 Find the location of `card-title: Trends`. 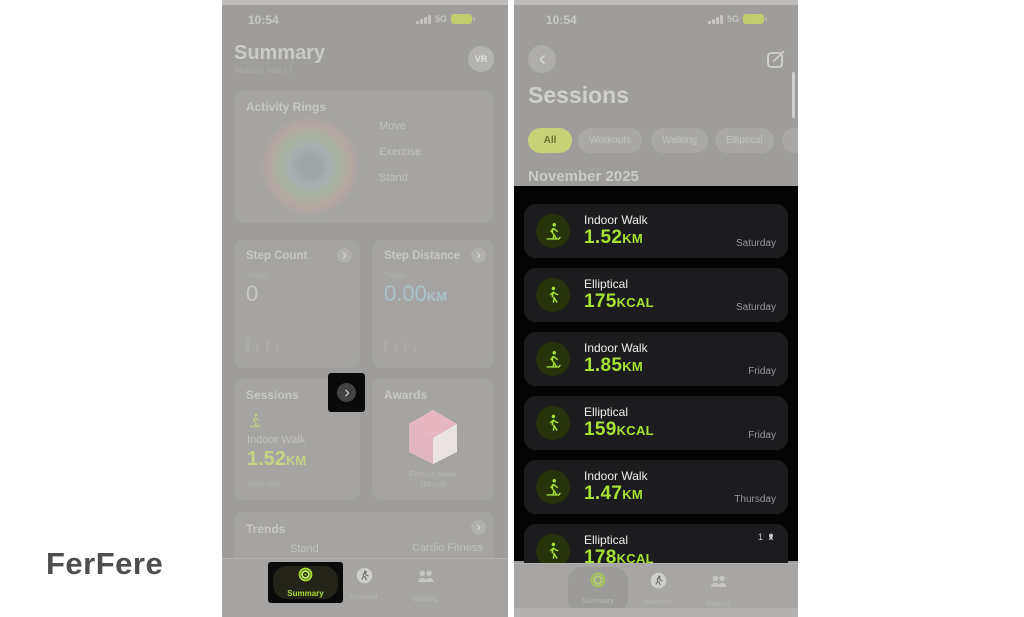

card-title: Trends is located at coordinates (266, 529).